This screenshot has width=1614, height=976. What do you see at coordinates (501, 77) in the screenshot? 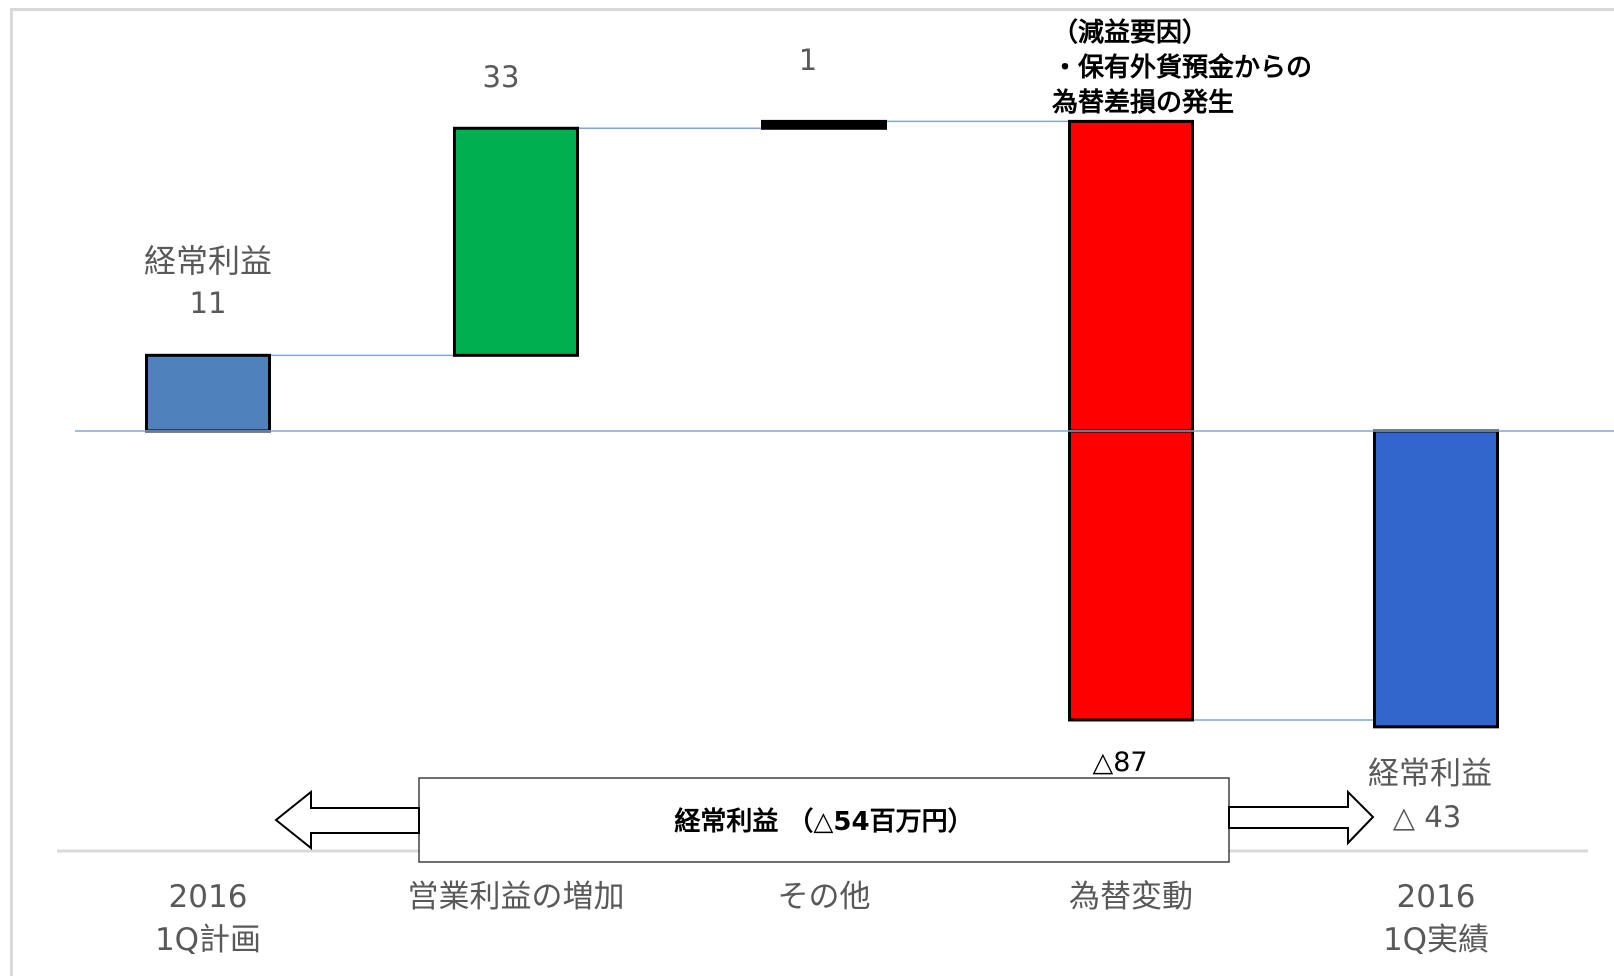
I see `data-label-2: 33` at bounding box center [501, 77].